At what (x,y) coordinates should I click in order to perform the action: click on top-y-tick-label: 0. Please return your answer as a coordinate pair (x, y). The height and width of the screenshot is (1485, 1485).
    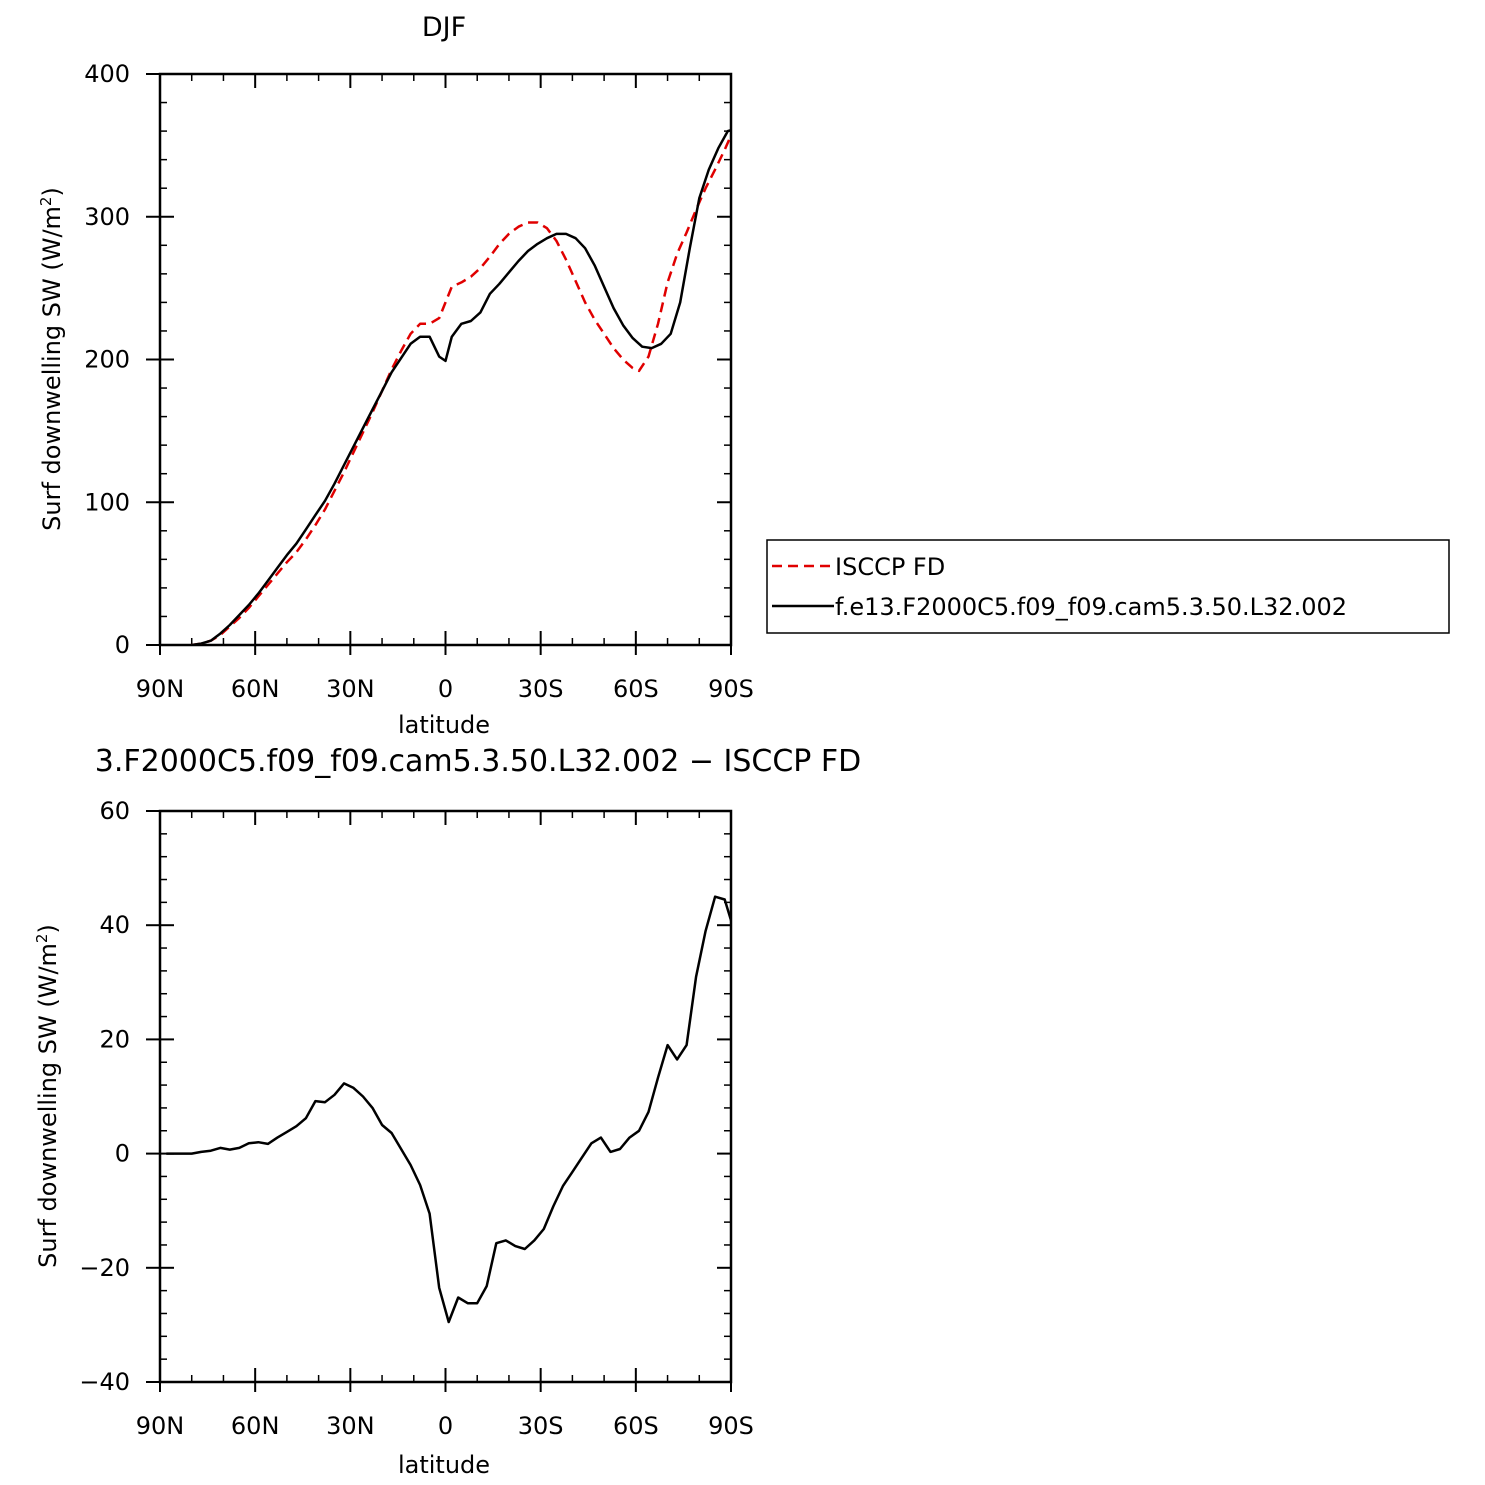
    Looking at the image, I should click on (122, 645).